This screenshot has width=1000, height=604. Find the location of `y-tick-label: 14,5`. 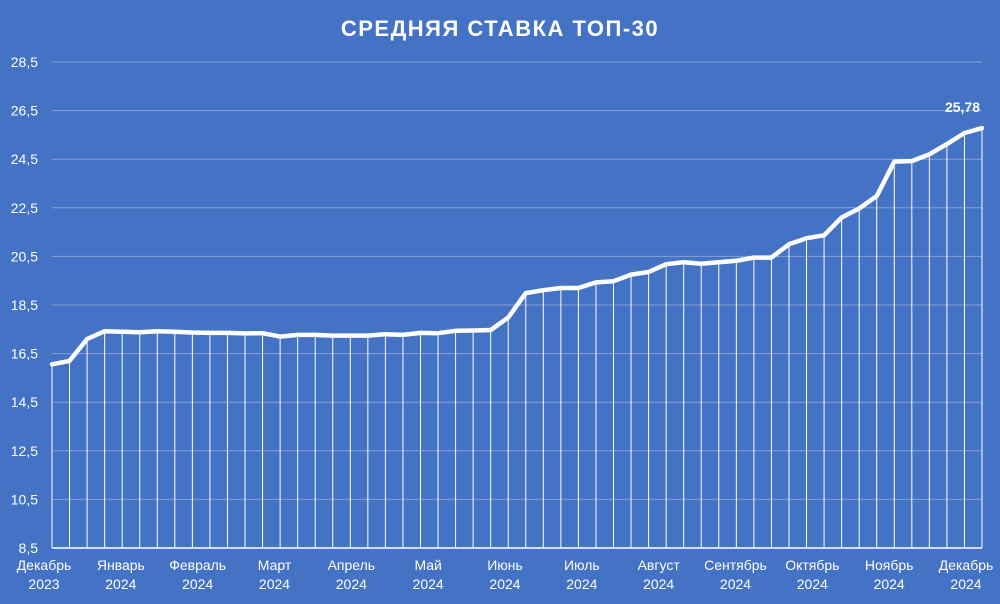

y-tick-label: 14,5 is located at coordinates (24, 402).